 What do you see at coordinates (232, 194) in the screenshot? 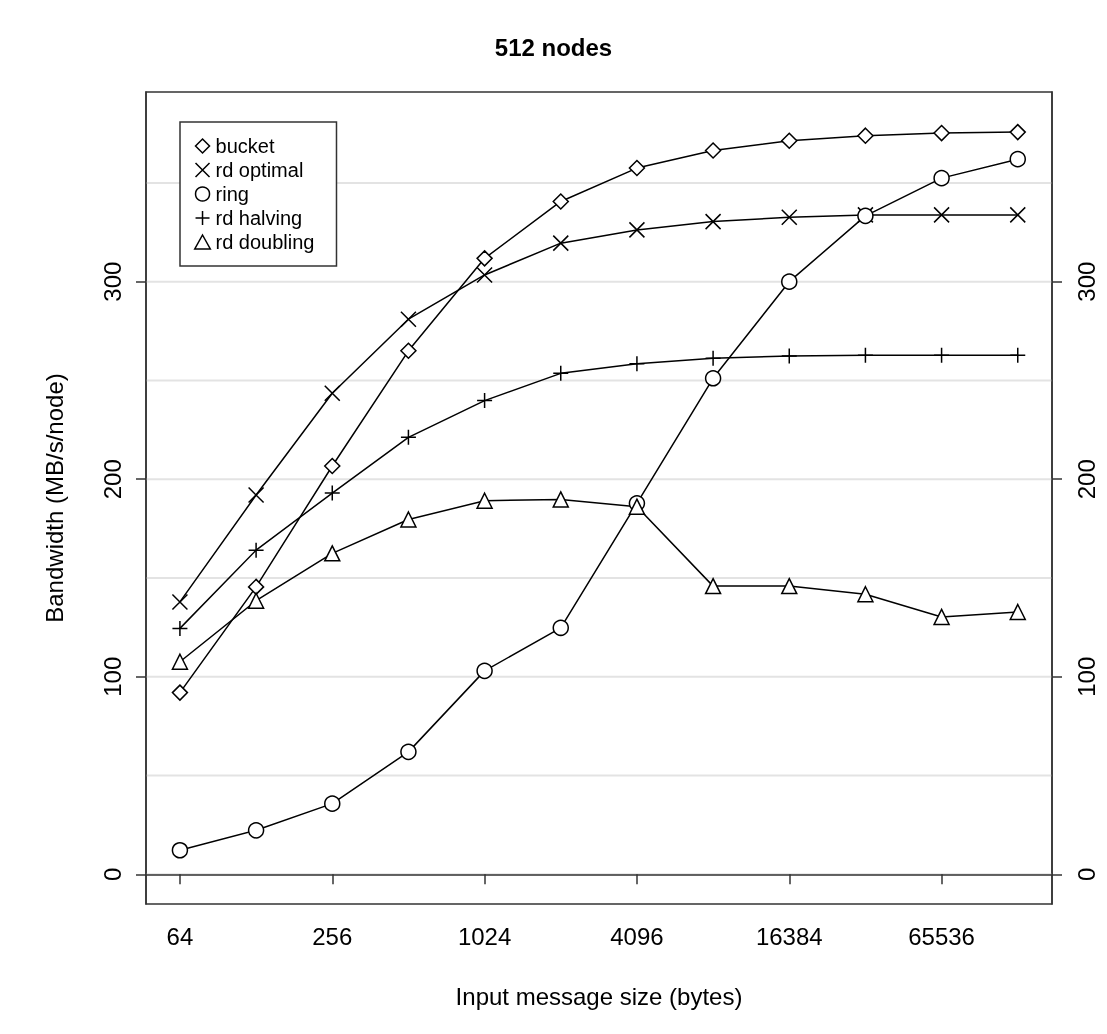
I see `legend-label: ring` at bounding box center [232, 194].